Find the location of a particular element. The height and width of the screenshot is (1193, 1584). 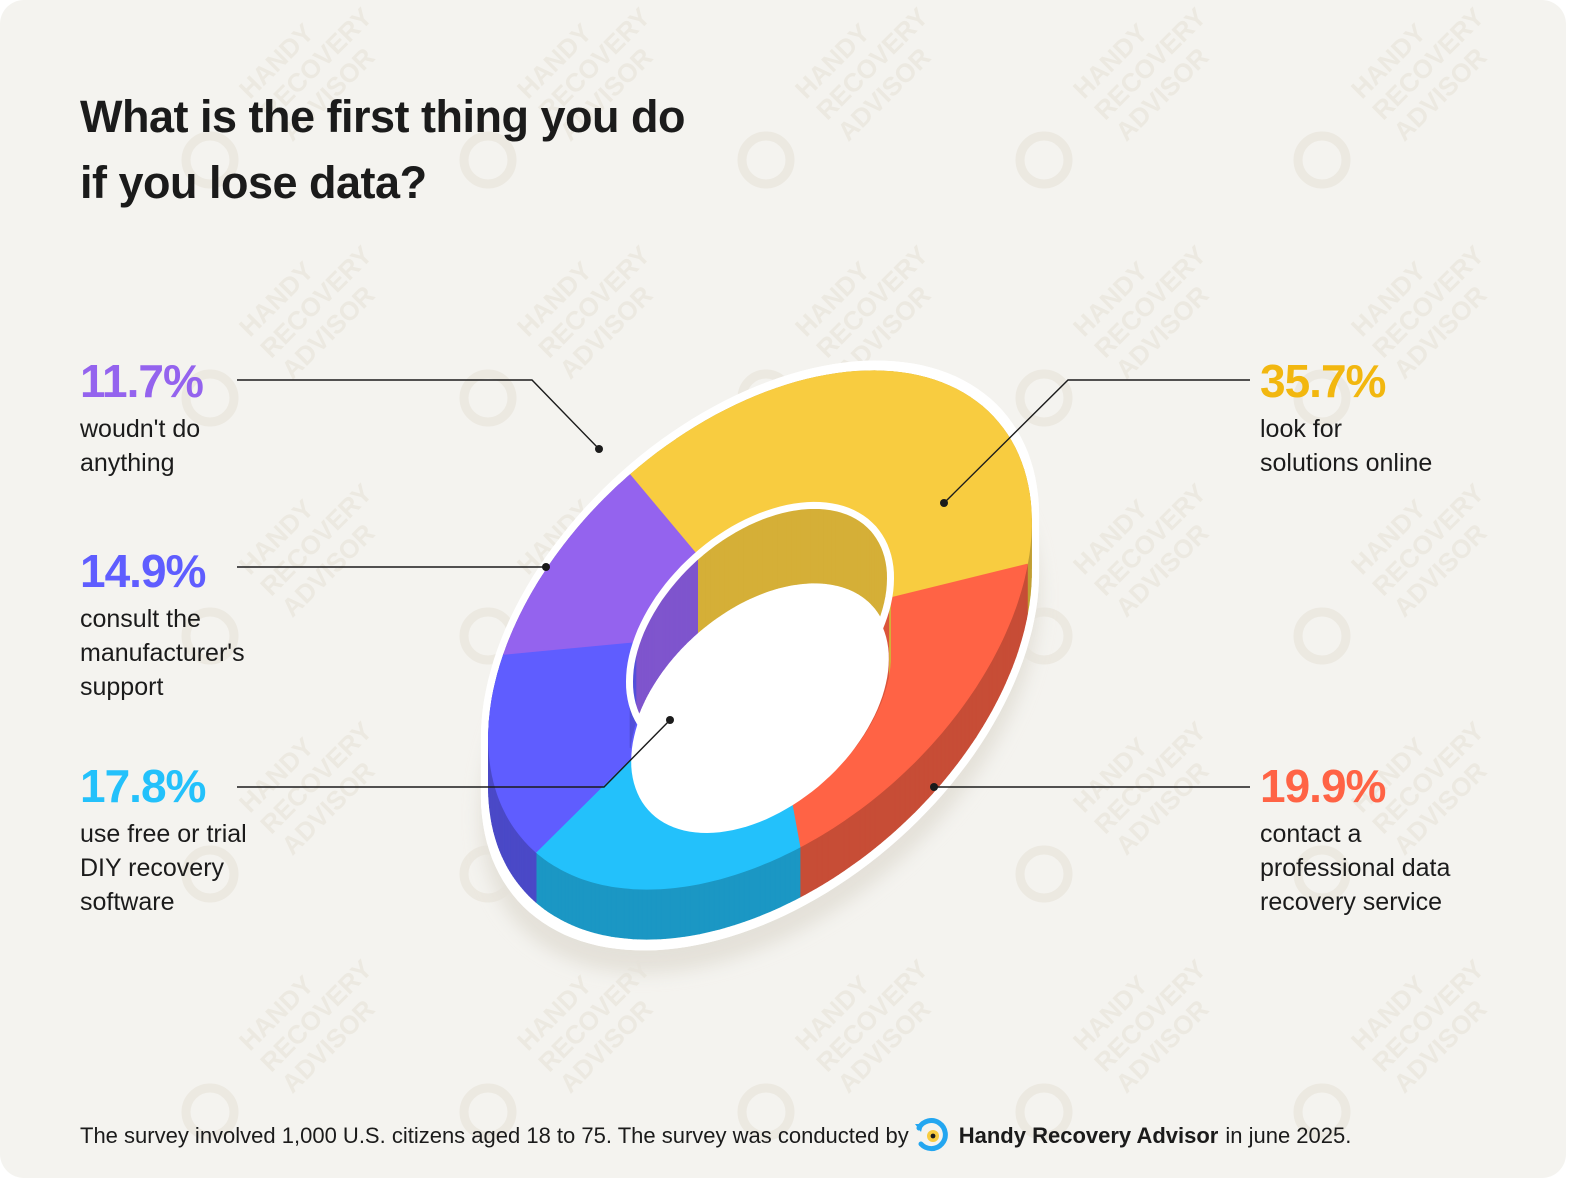

leader-line-use-free-or-trial-diy-recovery-software is located at coordinates (454, 753).